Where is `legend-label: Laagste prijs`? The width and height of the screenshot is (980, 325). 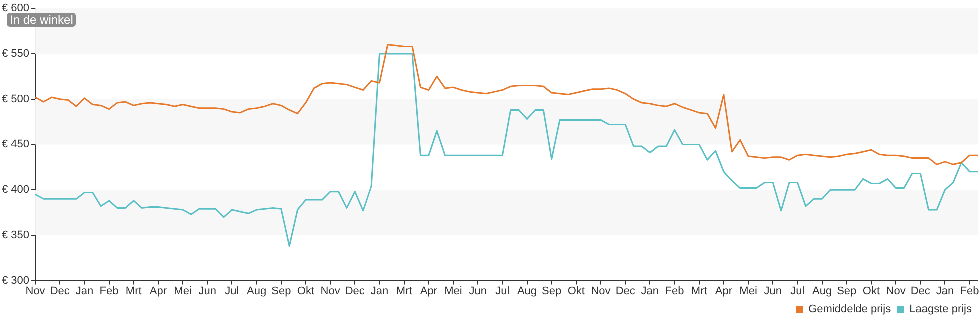
legend-label: Laagste prijs is located at coordinates (941, 310).